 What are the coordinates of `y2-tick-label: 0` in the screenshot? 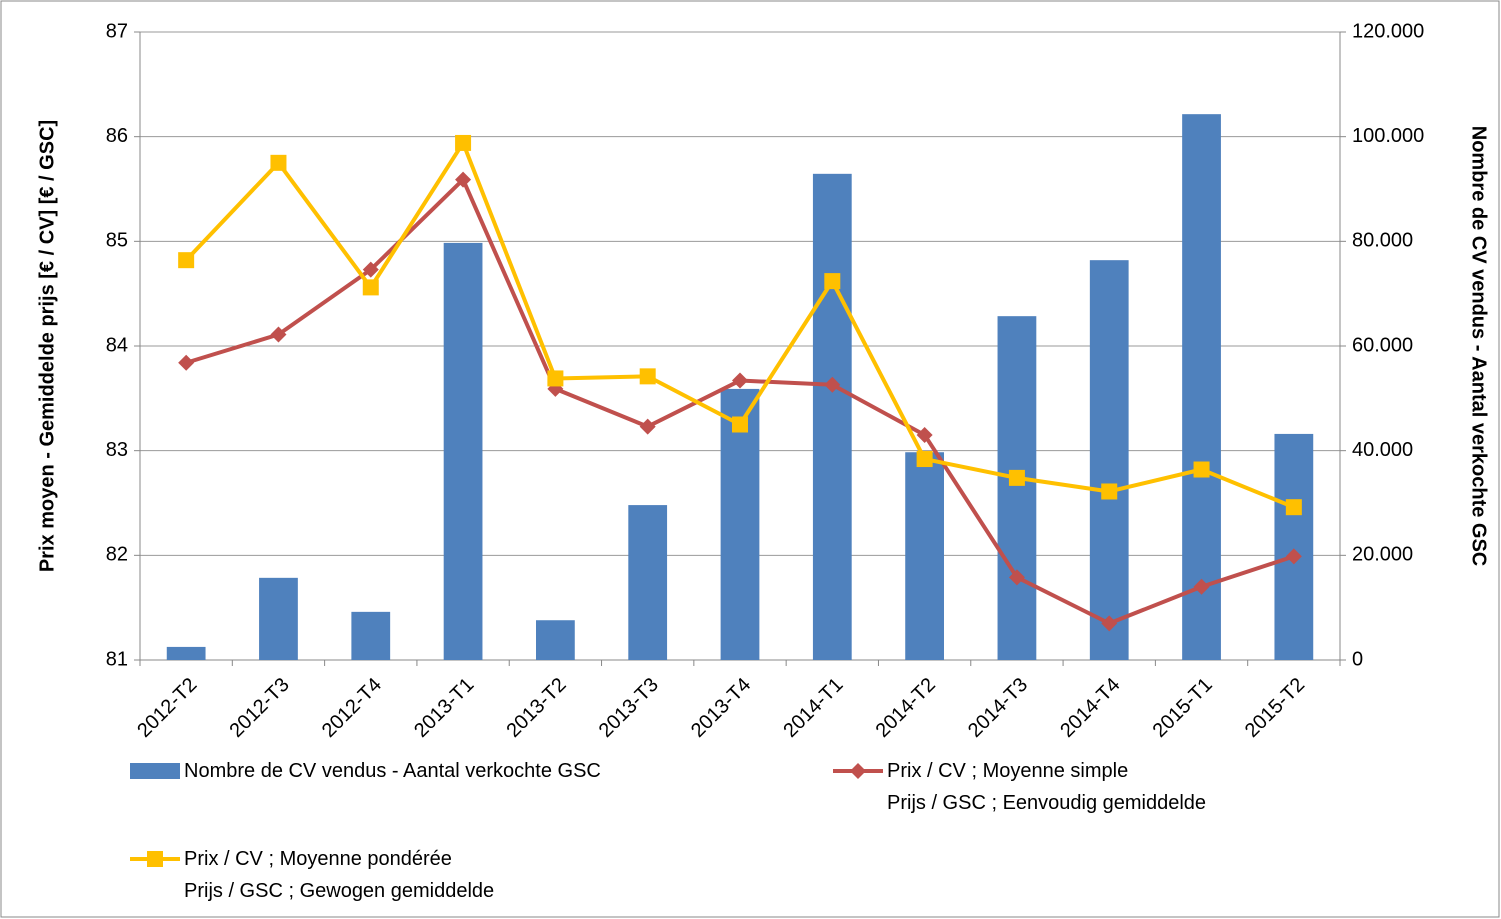 It's located at (1357, 659).